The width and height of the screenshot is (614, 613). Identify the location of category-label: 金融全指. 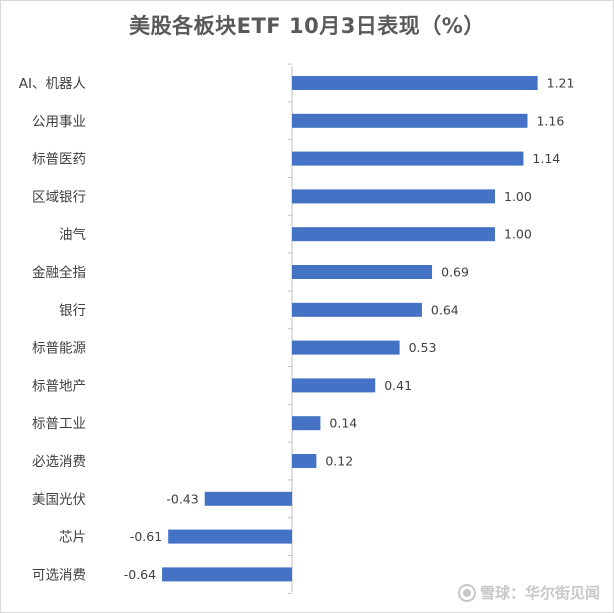
(59, 272).